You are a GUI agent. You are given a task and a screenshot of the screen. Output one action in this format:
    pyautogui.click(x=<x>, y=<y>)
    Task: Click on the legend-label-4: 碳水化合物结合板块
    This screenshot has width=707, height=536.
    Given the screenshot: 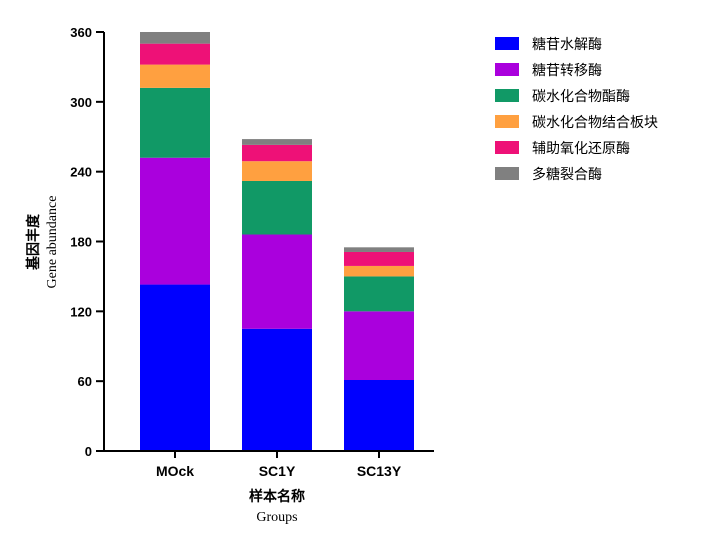 What is the action you would take?
    pyautogui.click(x=595, y=123)
    